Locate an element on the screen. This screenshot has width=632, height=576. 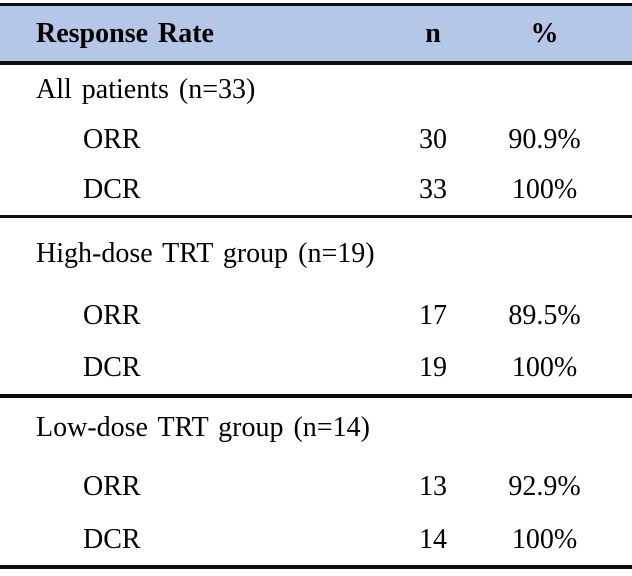
percent-value: 89.5% is located at coordinates (544, 315).